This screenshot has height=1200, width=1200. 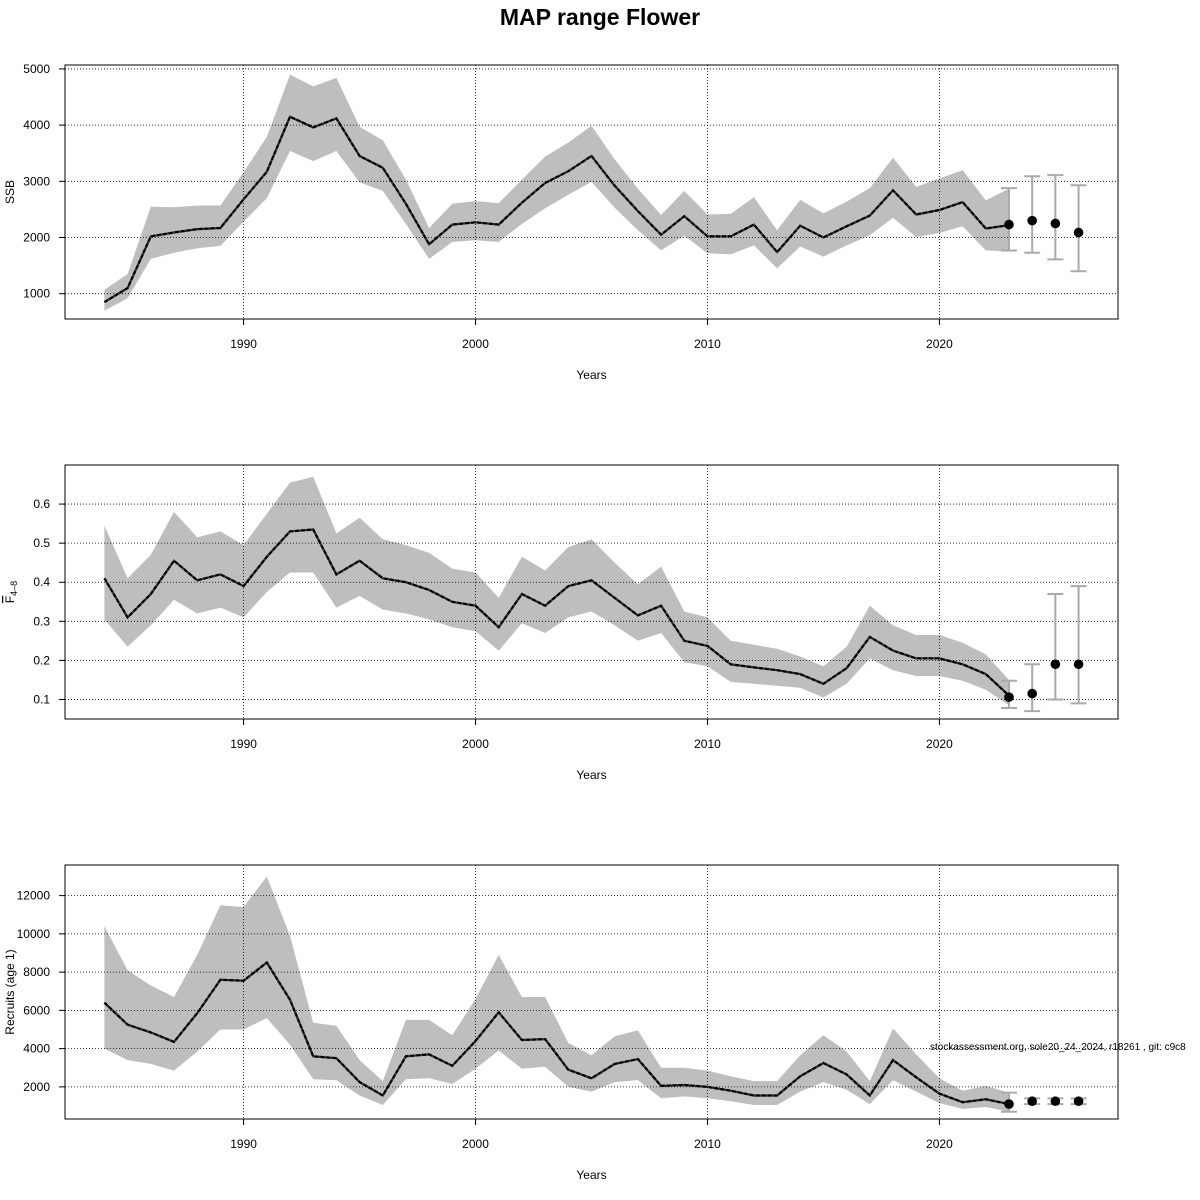 What do you see at coordinates (36, 1049) in the screenshot?
I see `recruits-y-tick-label: 4000` at bounding box center [36, 1049].